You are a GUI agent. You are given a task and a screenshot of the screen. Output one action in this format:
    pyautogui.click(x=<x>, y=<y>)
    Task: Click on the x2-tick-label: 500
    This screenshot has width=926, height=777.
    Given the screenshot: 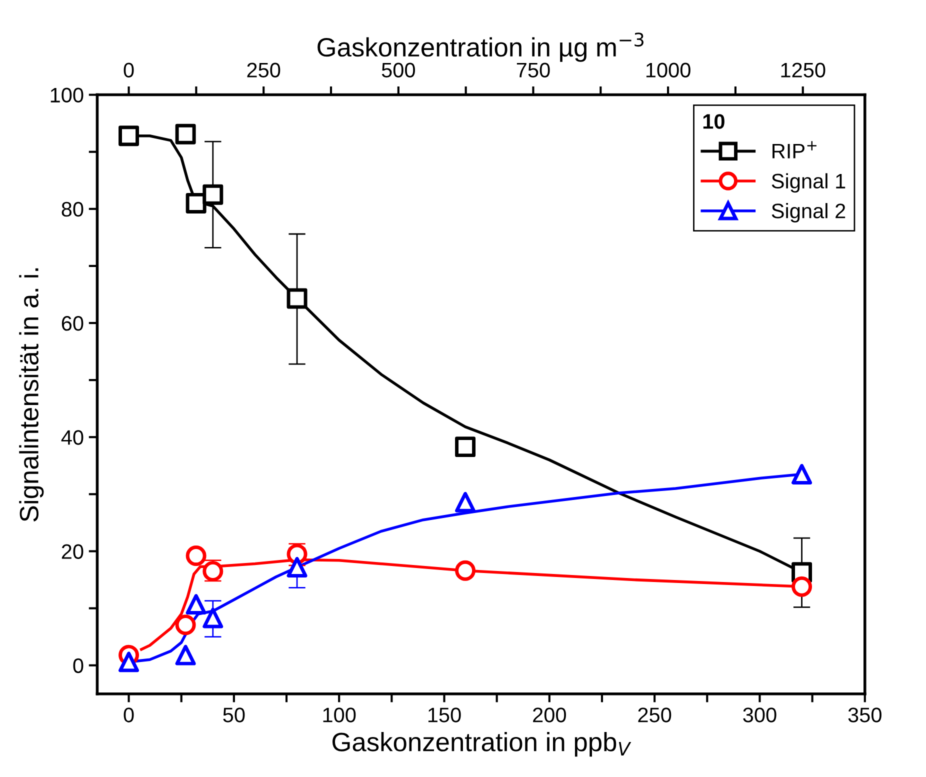 What is the action you would take?
    pyautogui.click(x=398, y=70)
    